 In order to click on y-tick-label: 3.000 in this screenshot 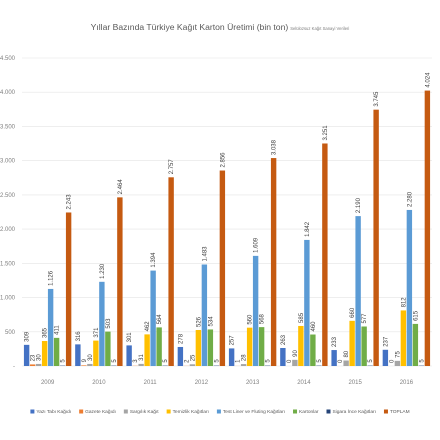, I will do `click(8, 162)`.